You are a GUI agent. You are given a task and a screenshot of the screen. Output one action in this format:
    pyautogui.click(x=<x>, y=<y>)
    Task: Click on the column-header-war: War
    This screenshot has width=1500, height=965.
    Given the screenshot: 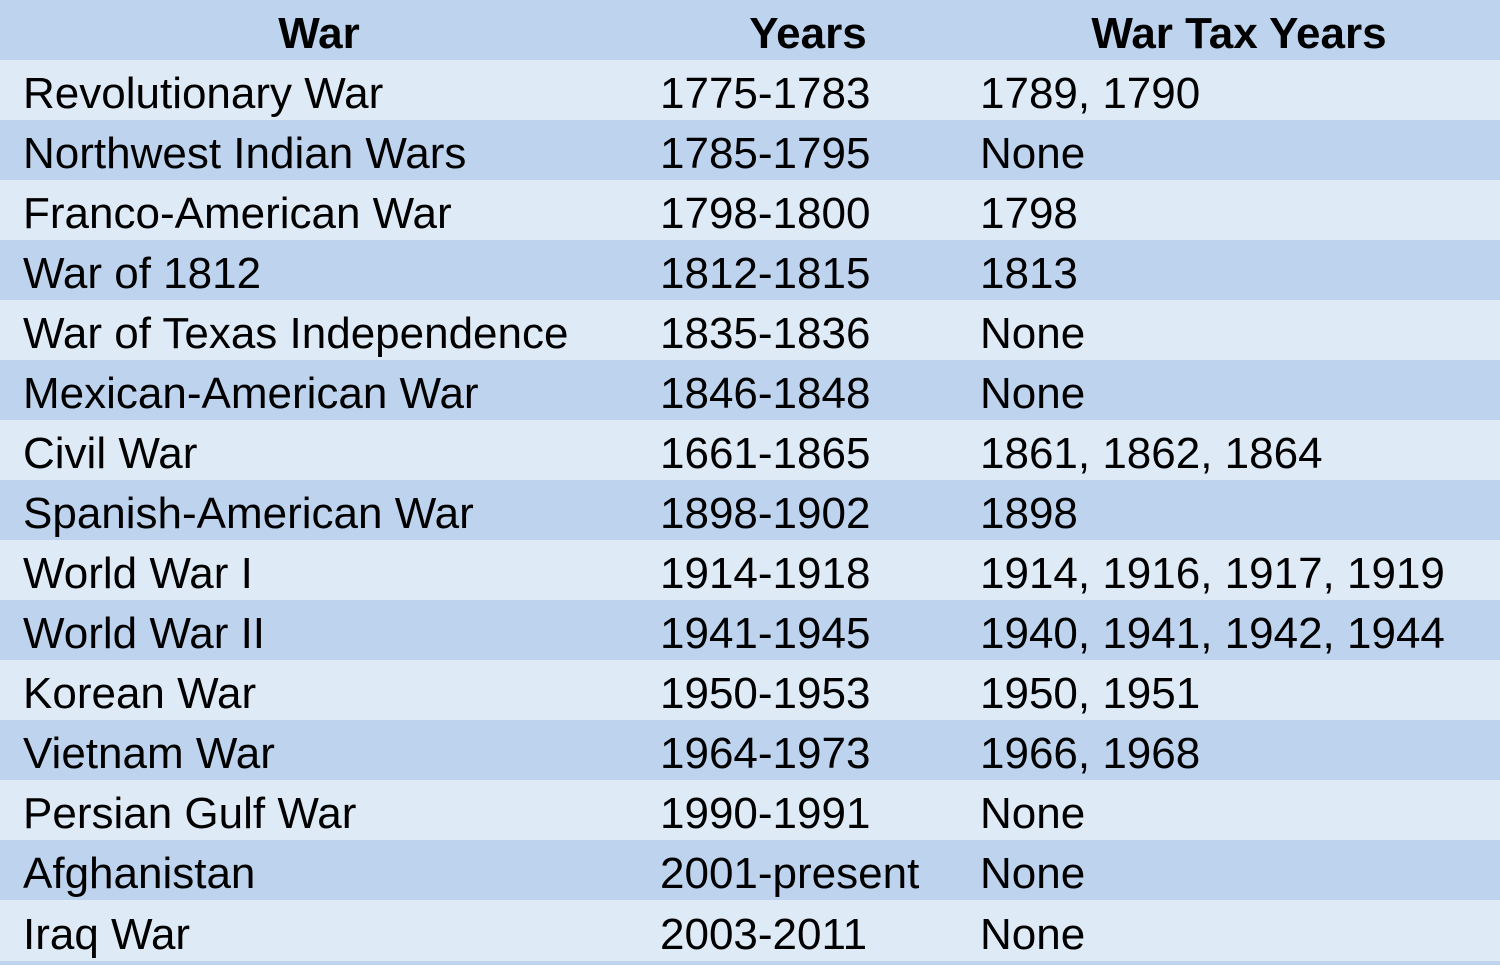 What is the action you would take?
    pyautogui.click(x=319, y=33)
    